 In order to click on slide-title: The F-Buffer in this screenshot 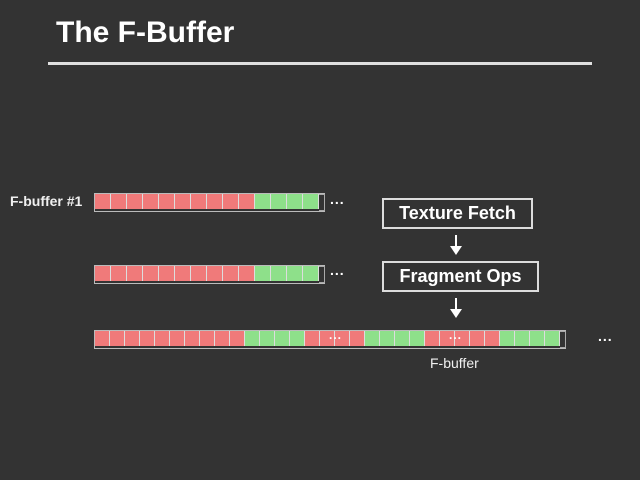, I will do `click(145, 32)`.